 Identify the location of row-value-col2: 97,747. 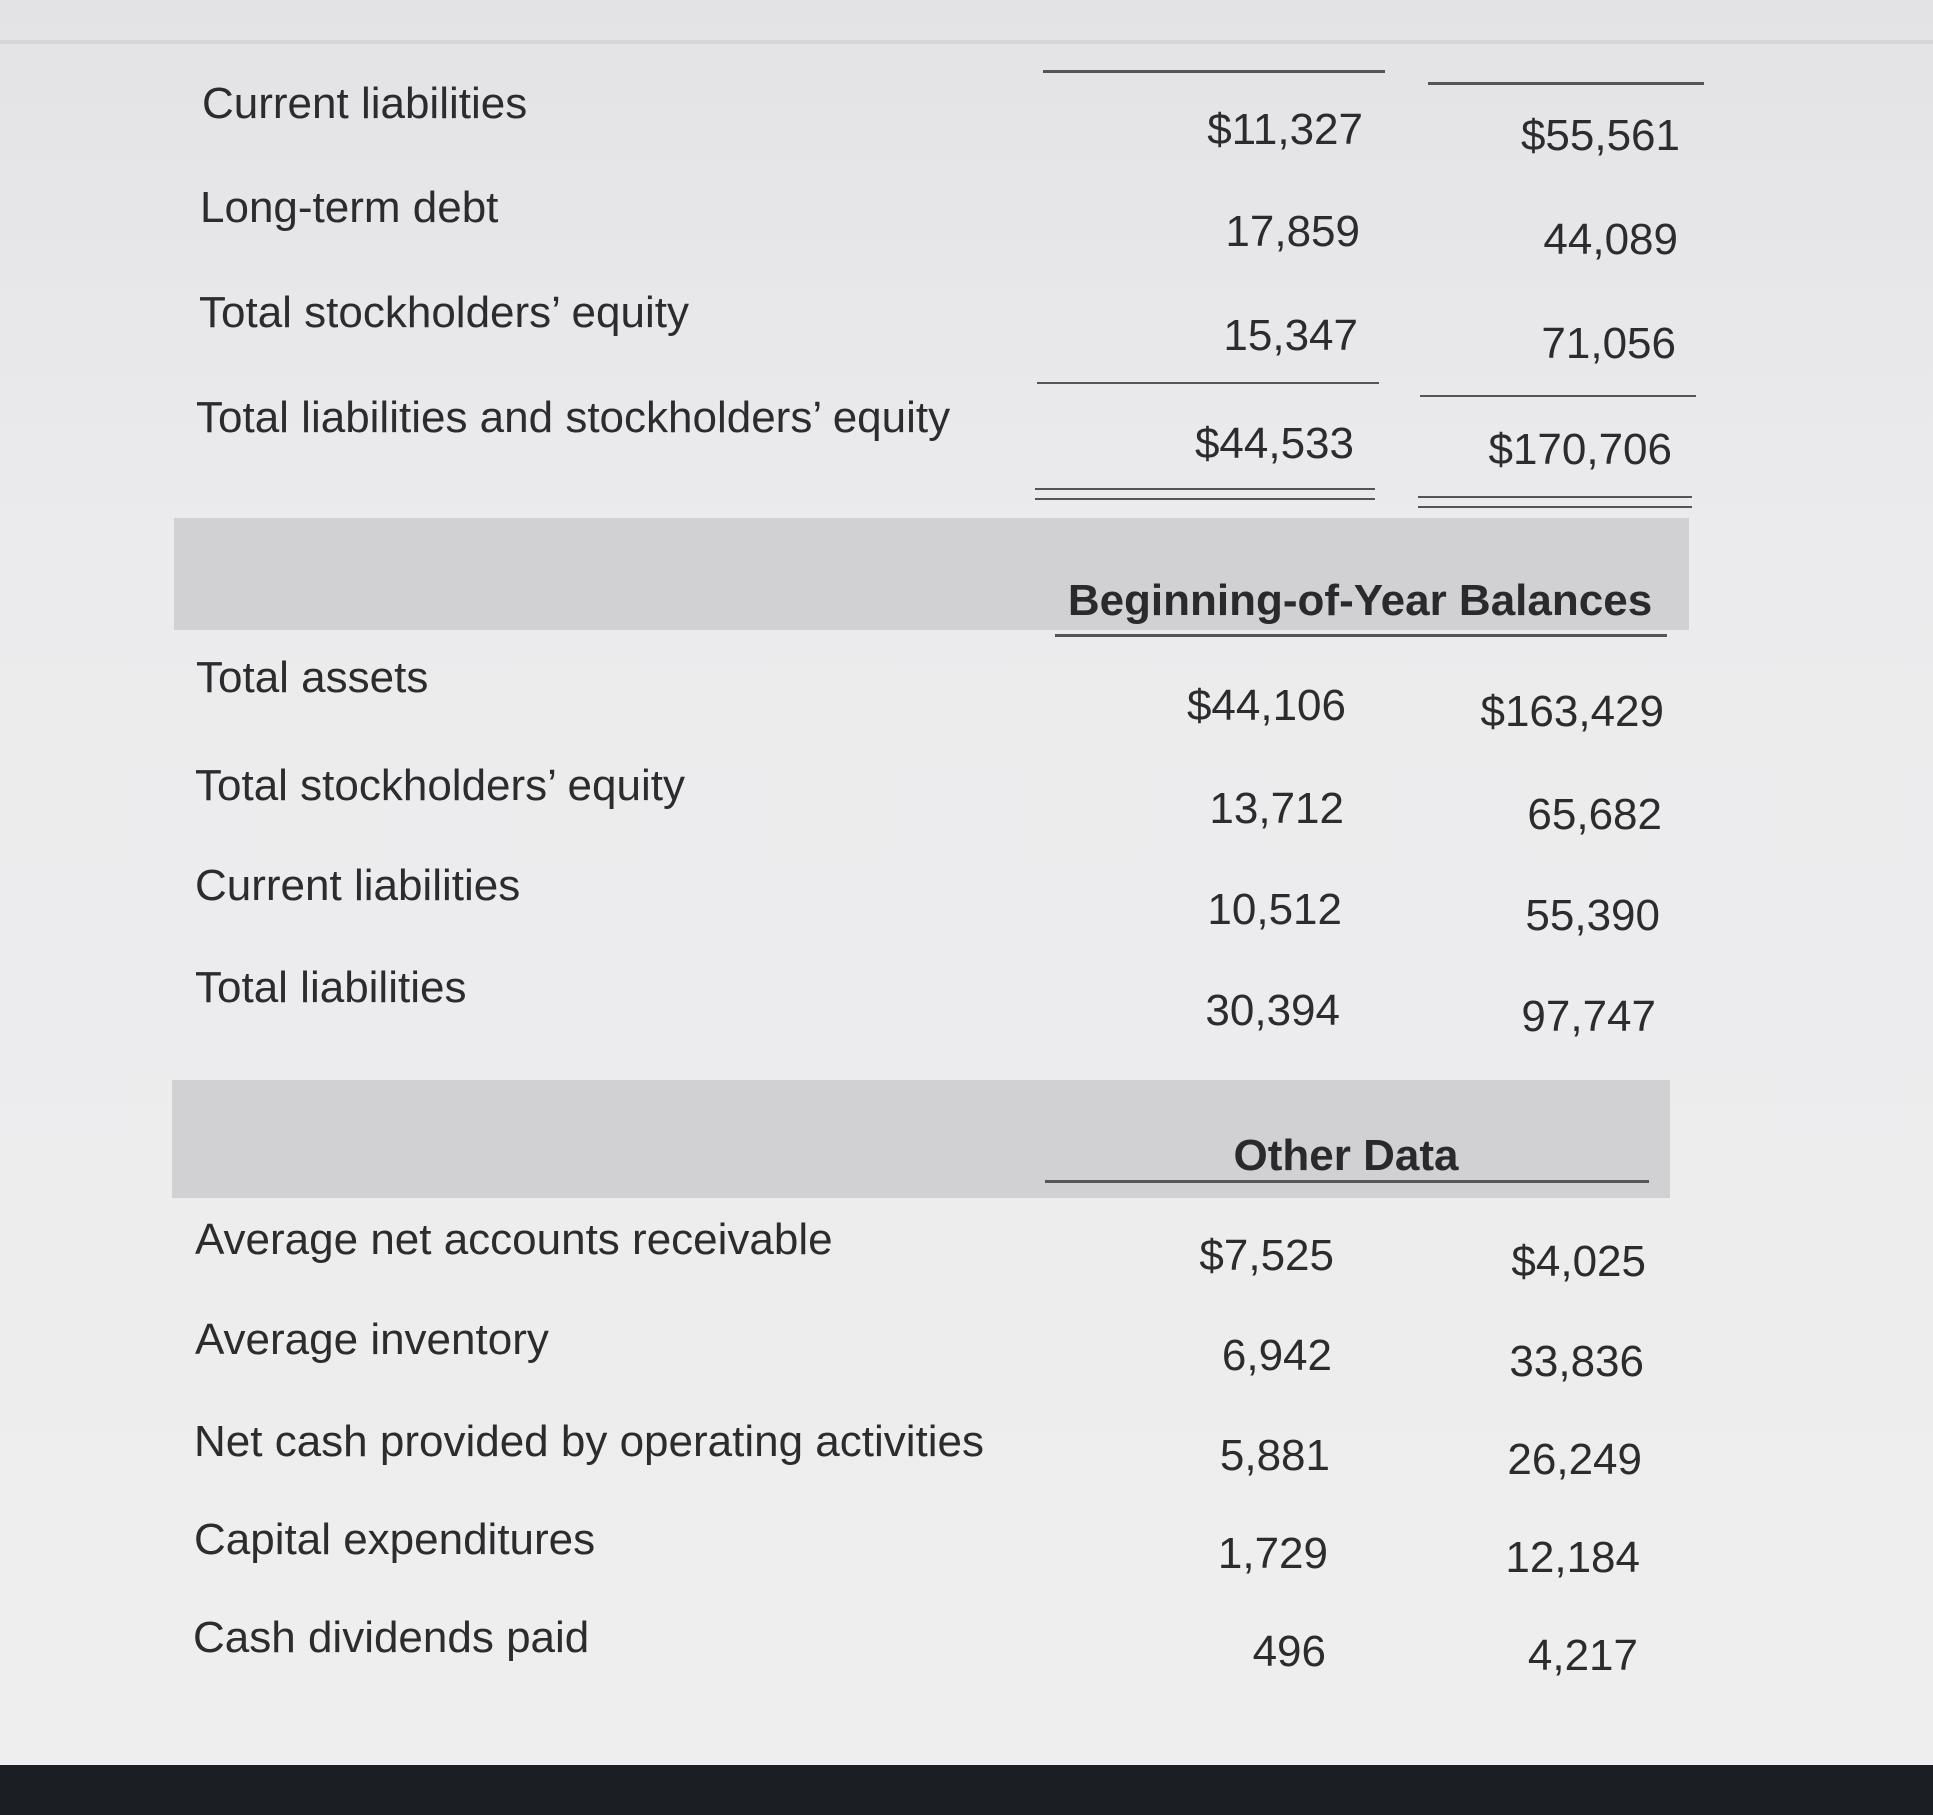
(1588, 1016).